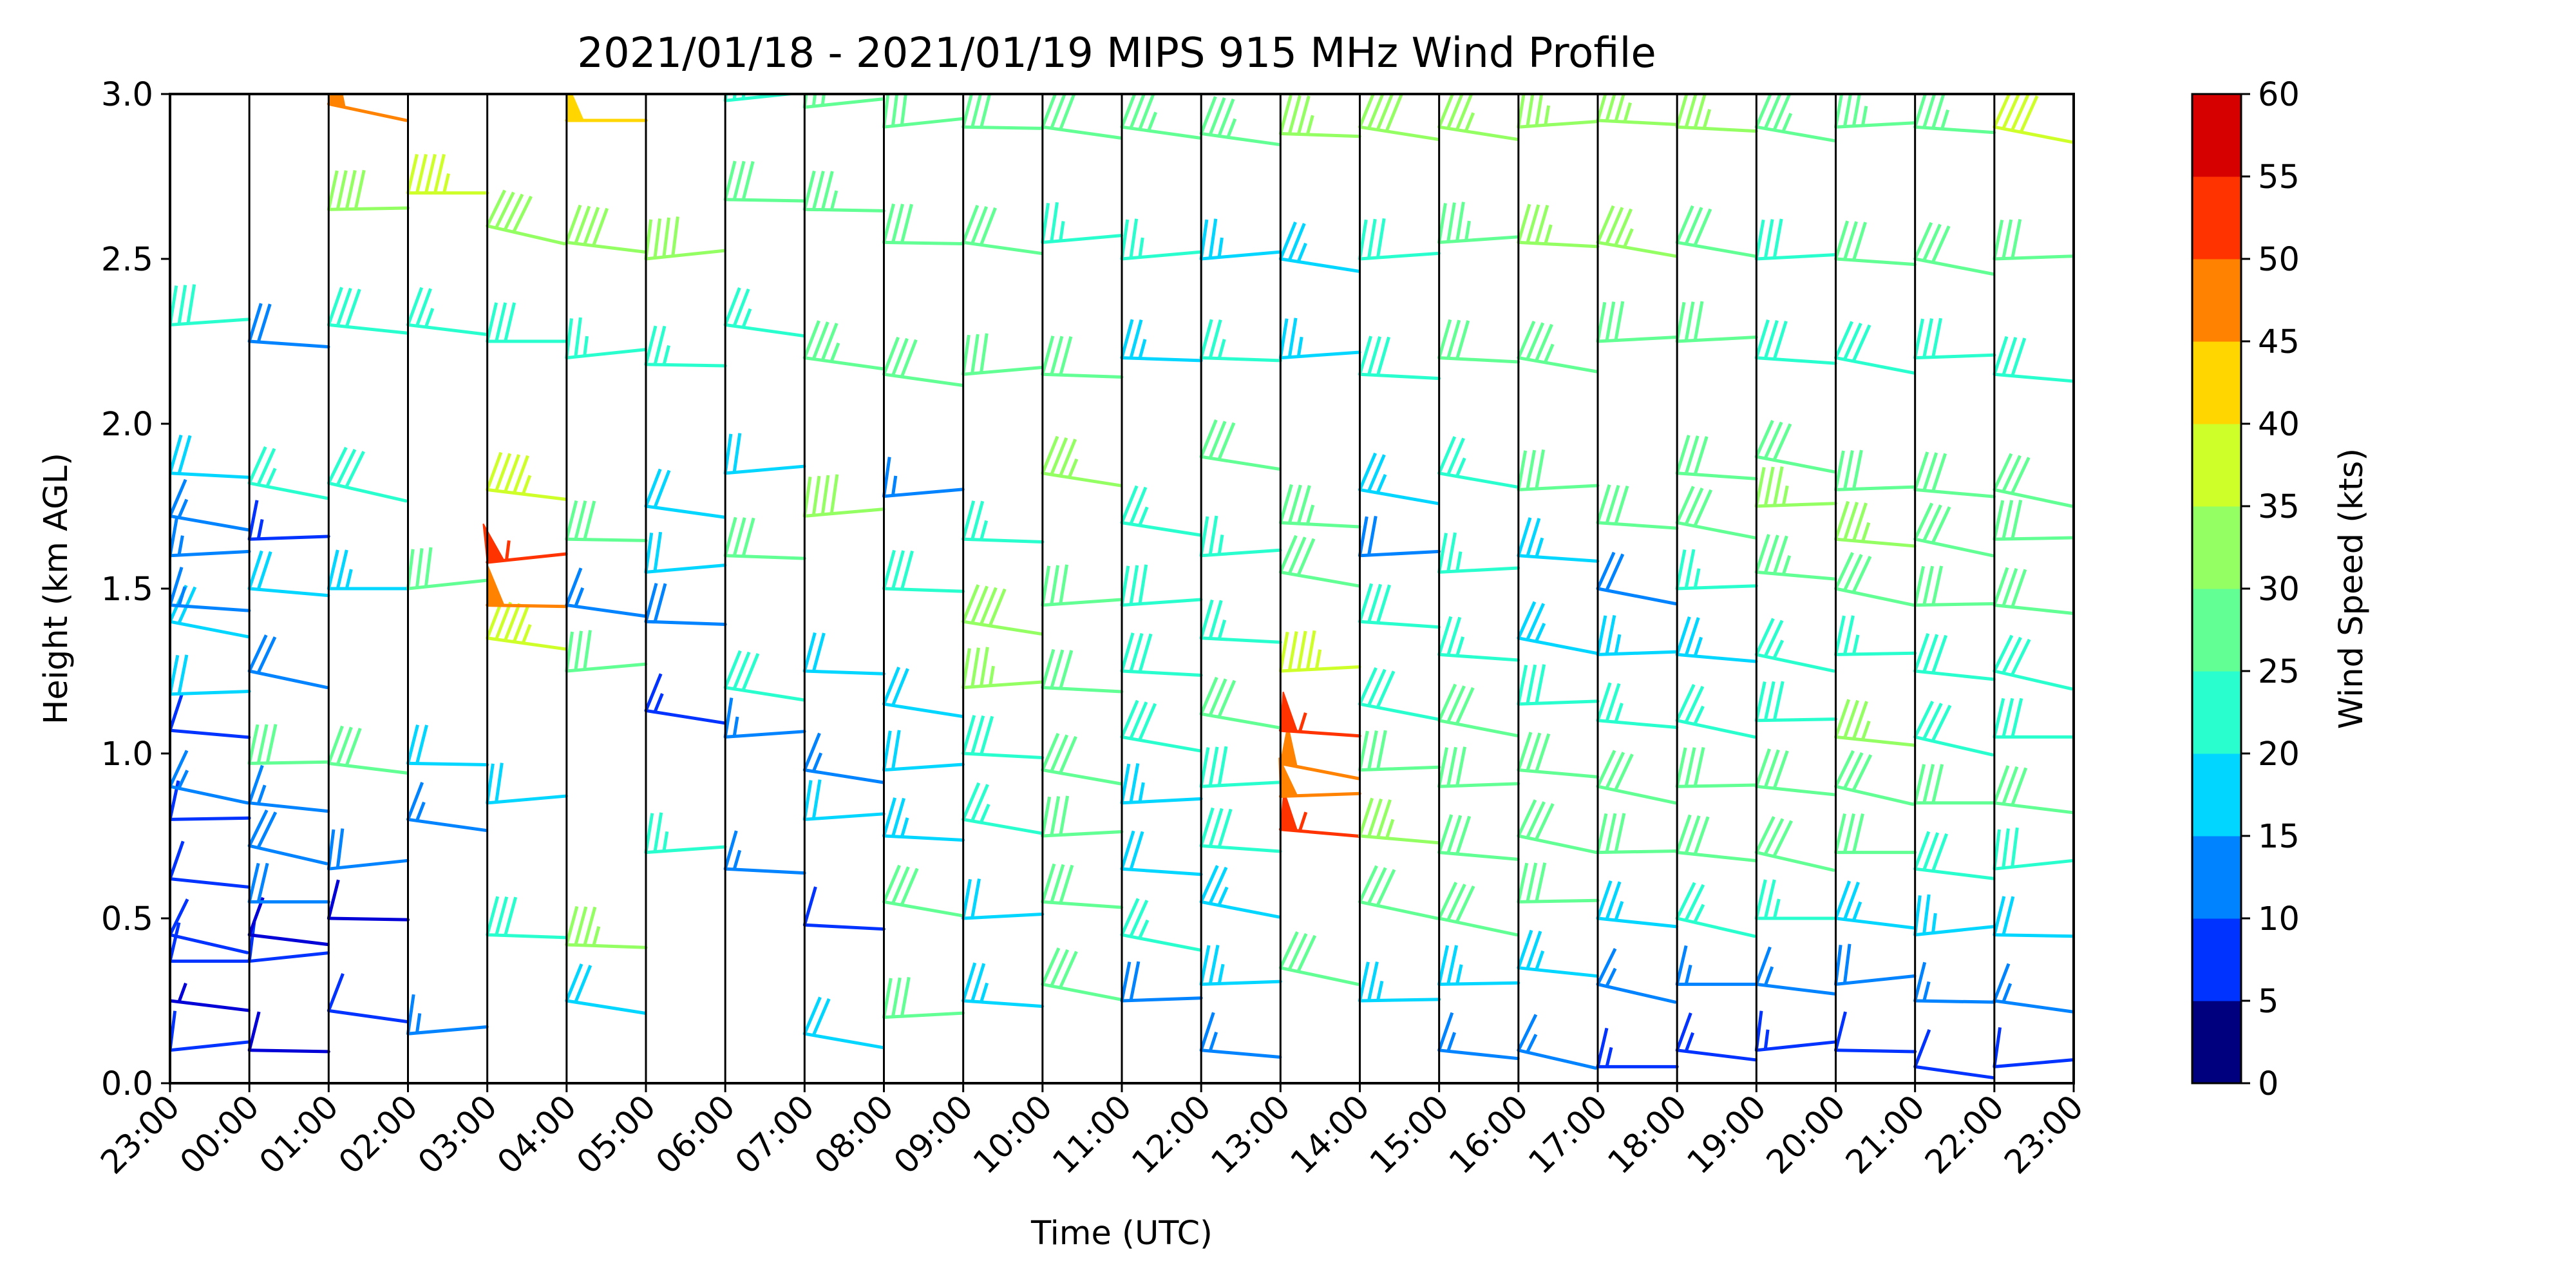 This screenshot has width=2576, height=1288. Describe the element at coordinates (299, 1135) in the screenshot. I see `x-tick-label: 01:00` at that location.